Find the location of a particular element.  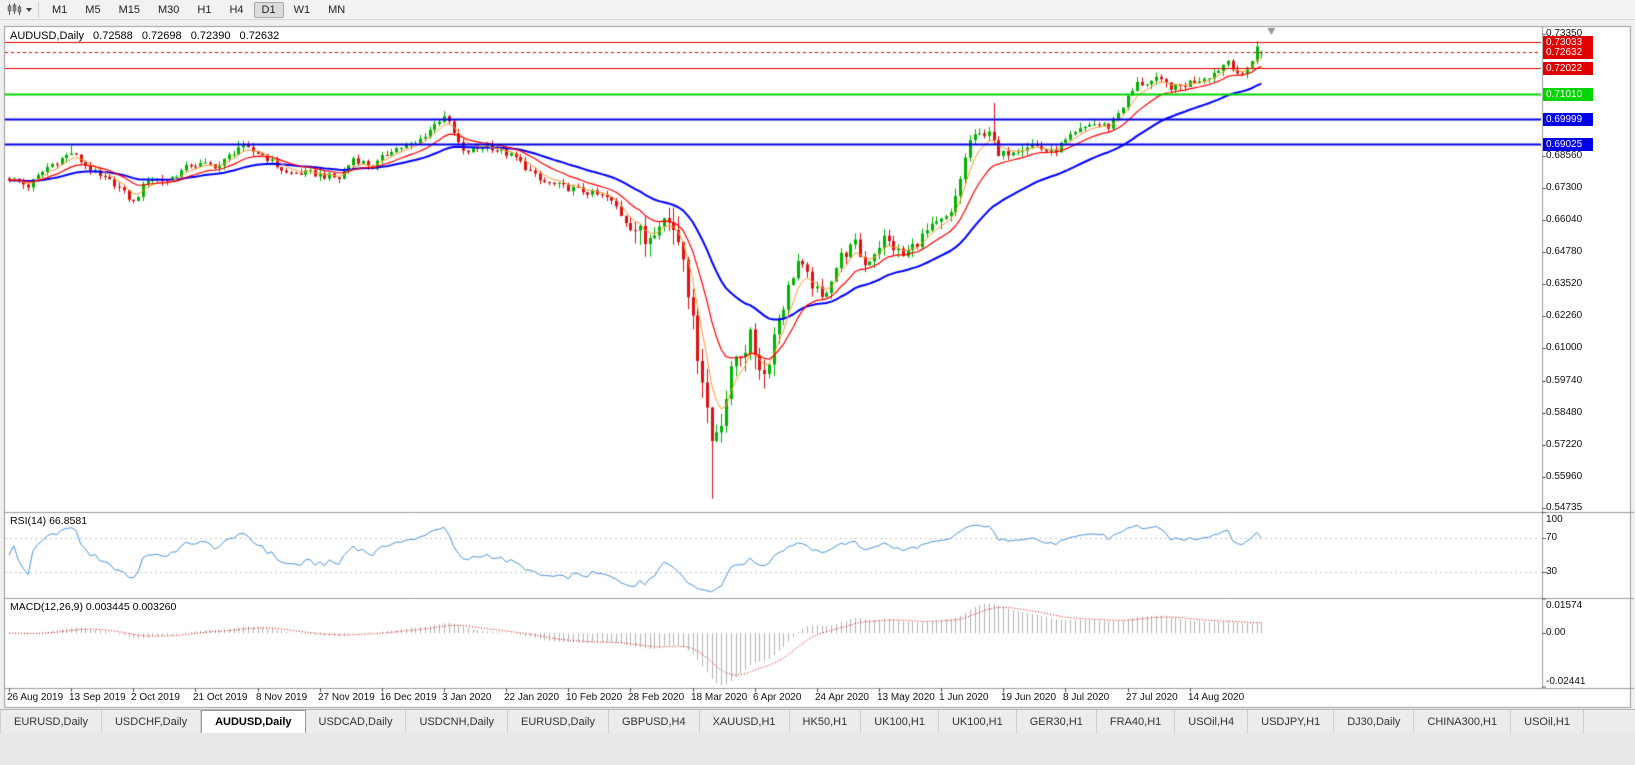

timeframe-button-h4: H4 is located at coordinates (236, 9).